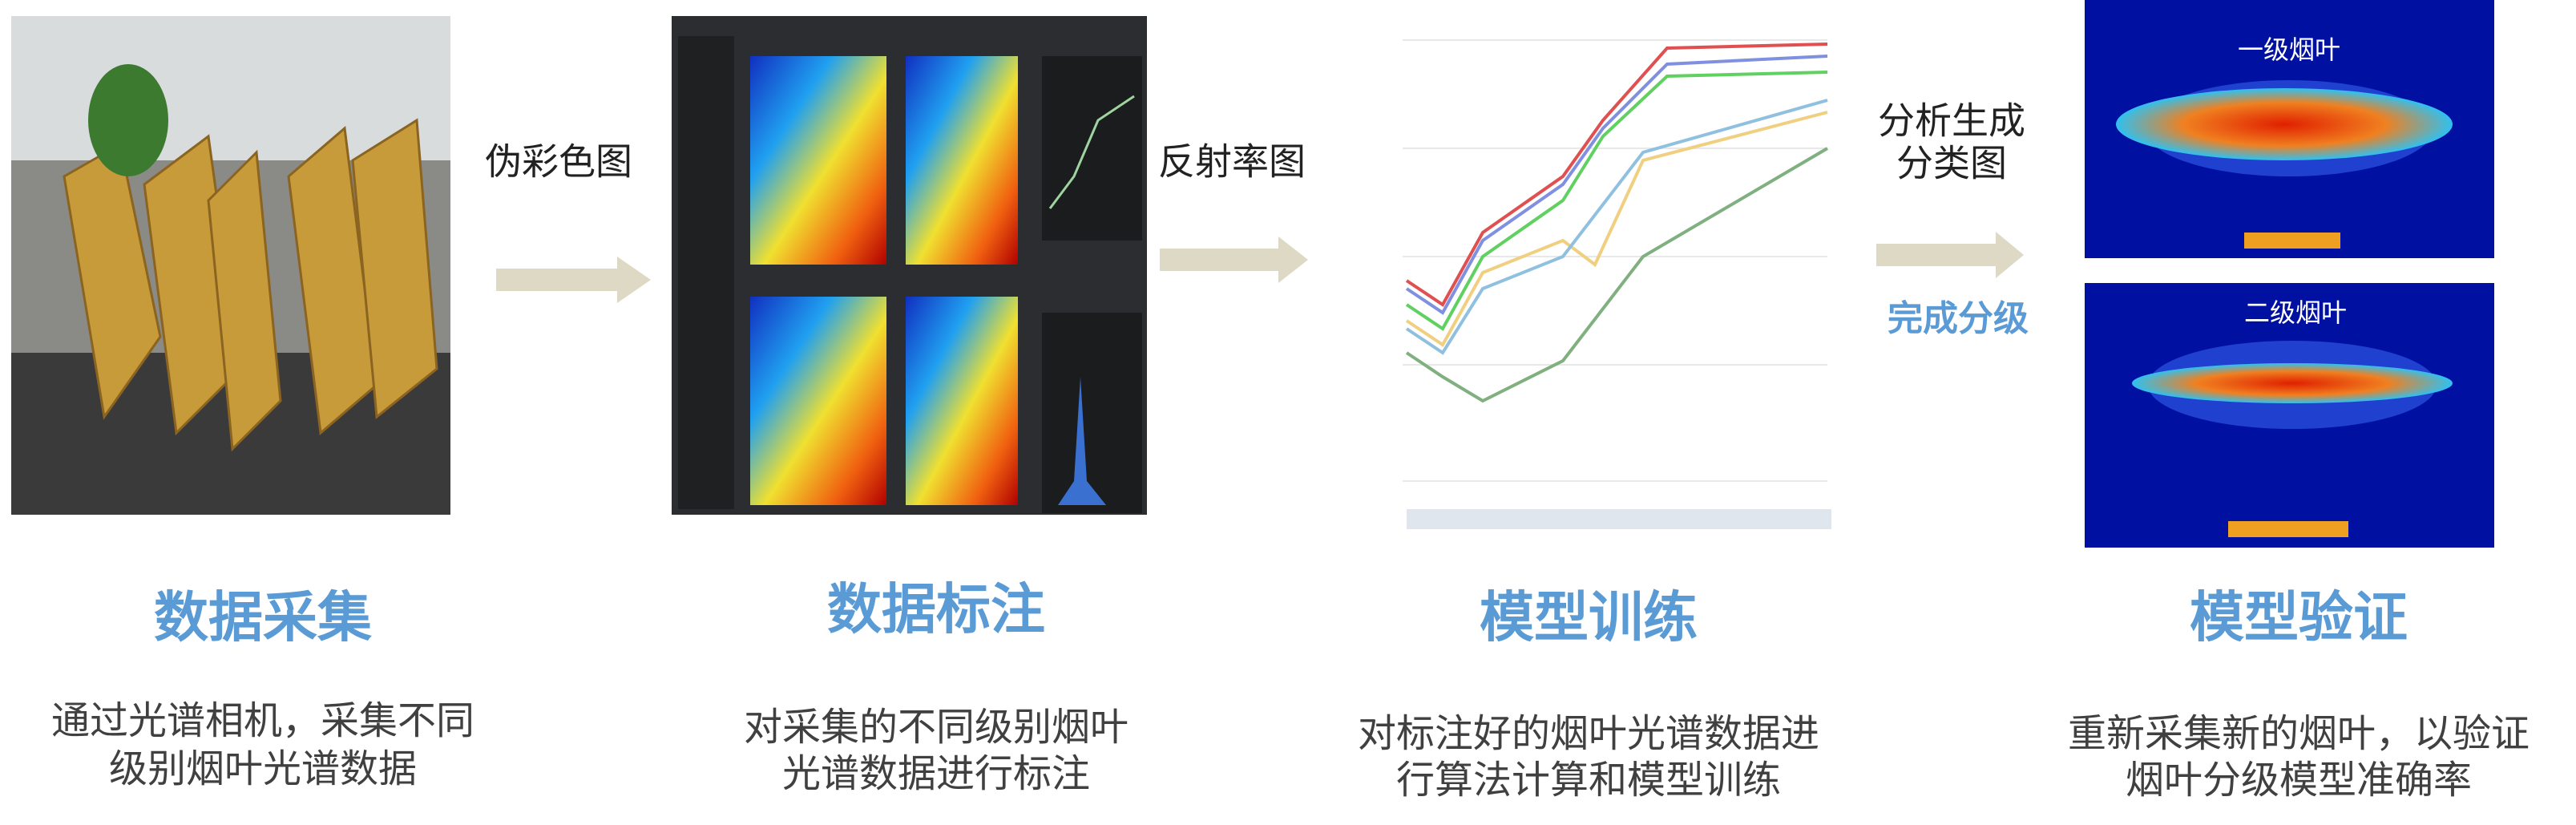 This screenshot has height=825, width=2576. I want to click on step-description: 对采集的不同级别烟叶, so click(936, 727).